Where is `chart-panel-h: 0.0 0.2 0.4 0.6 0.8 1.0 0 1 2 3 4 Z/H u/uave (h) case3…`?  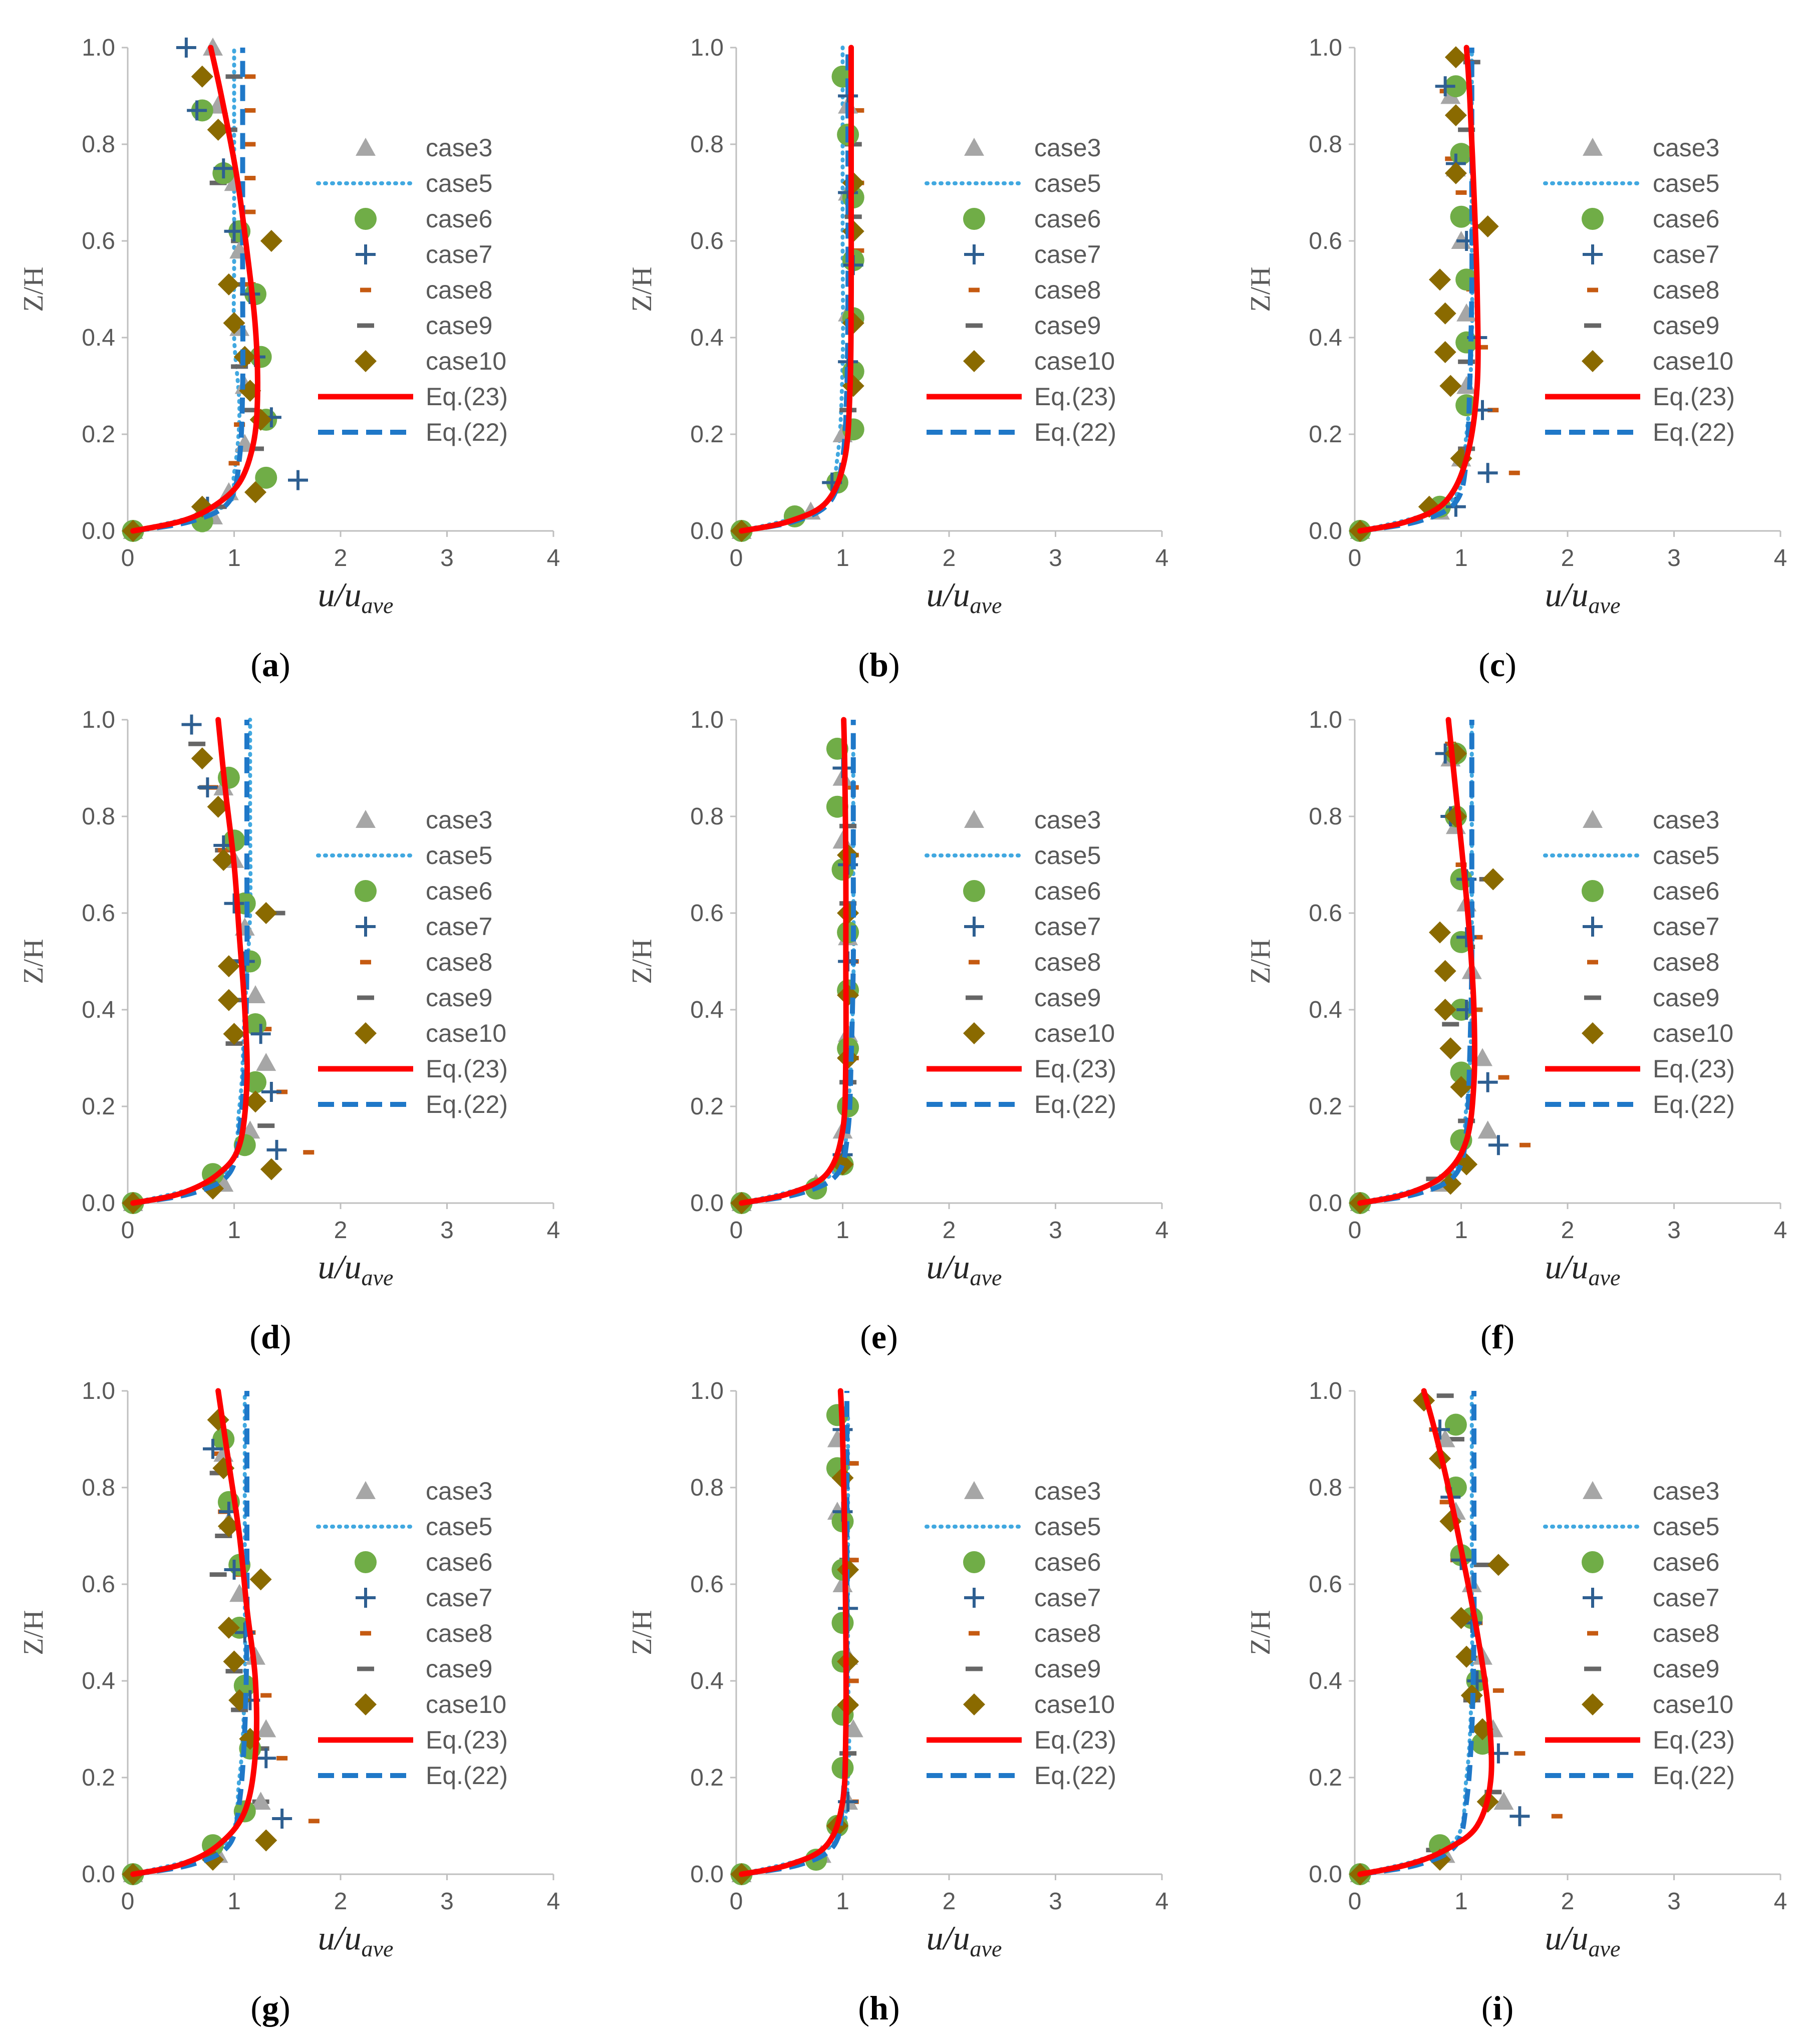
chart-panel-h: 0.0 0.2 0.4 0.6 0.8 1.0 0 1 2 3 4 Z/H u/uave (h) case3… is located at coordinates (898, 1702).